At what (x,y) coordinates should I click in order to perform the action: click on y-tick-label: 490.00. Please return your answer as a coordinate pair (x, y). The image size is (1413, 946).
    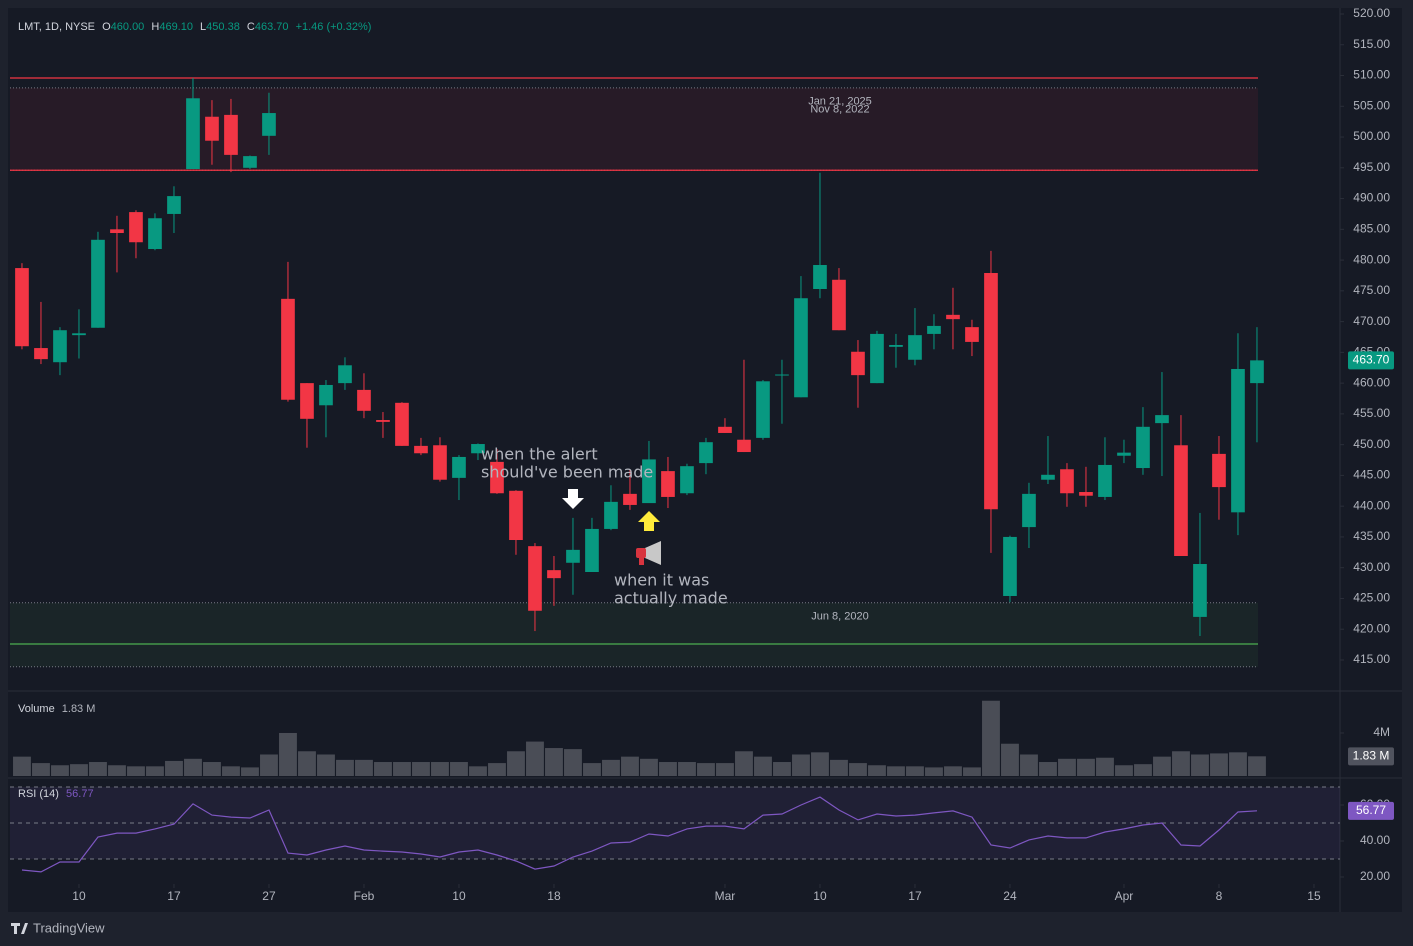
    Looking at the image, I should click on (1371, 198).